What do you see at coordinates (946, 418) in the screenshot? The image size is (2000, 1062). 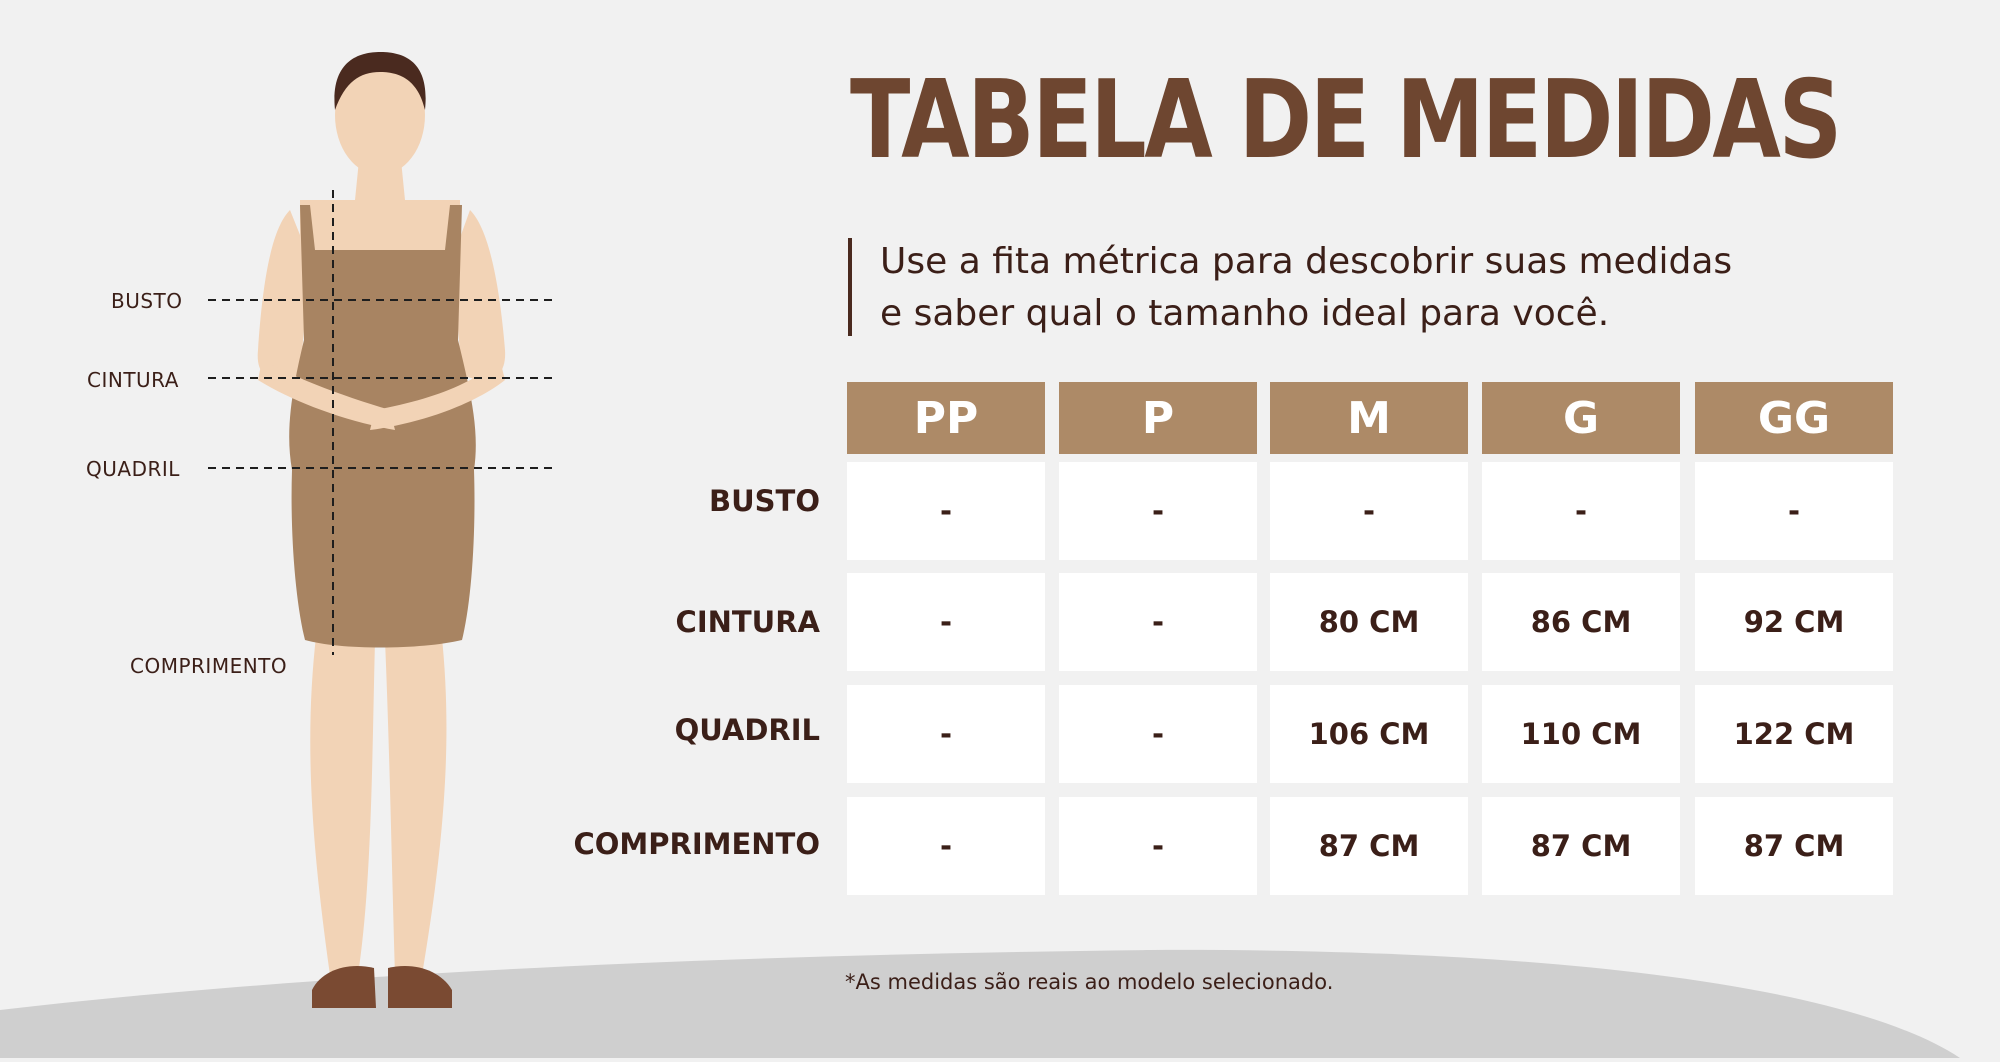 I see `size-header-pp: PP` at bounding box center [946, 418].